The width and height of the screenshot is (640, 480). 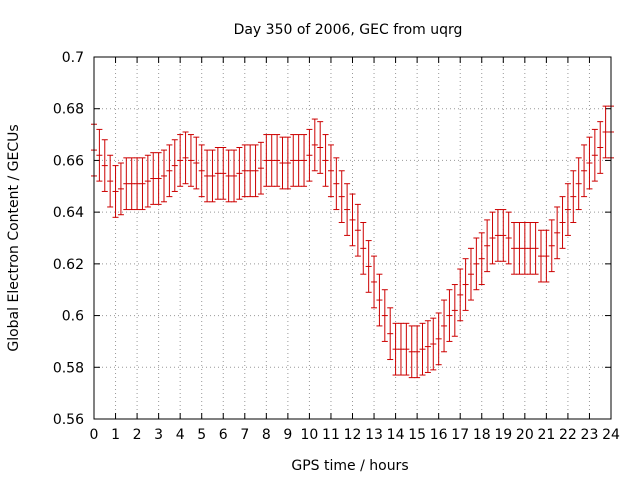 I want to click on x-tick-label: 4, so click(x=180, y=435).